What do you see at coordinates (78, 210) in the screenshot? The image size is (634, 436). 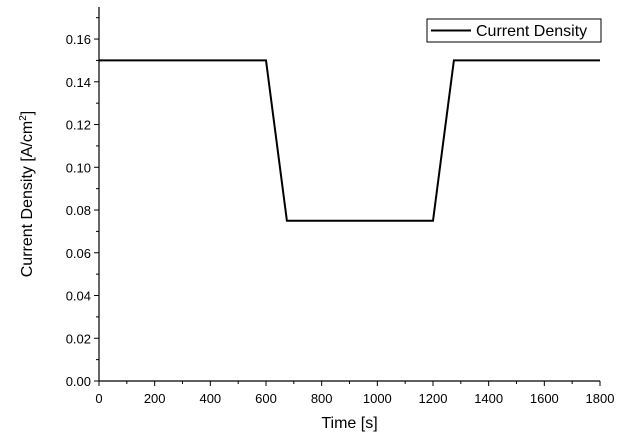 I see `y-tick-label: 0.08` at bounding box center [78, 210].